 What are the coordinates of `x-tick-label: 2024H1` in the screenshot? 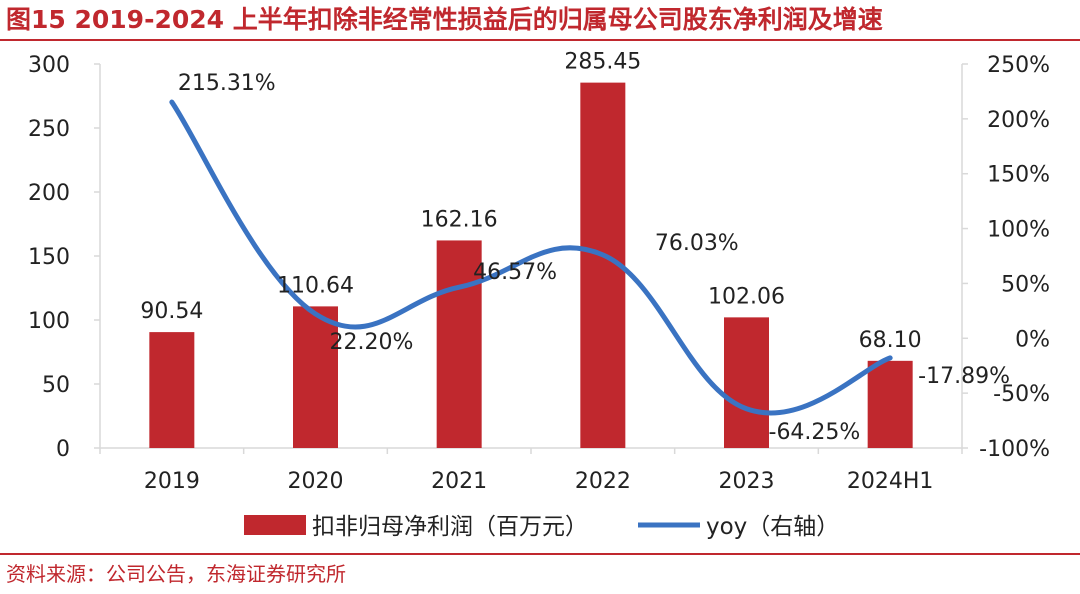 It's located at (890, 481).